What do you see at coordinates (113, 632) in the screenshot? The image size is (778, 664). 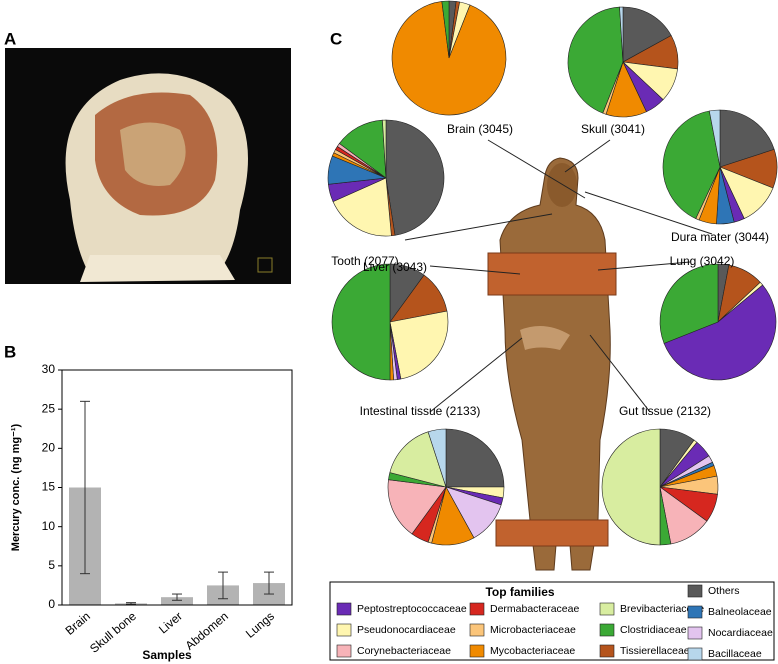 I see `x-tick-label: Skull bone` at bounding box center [113, 632].